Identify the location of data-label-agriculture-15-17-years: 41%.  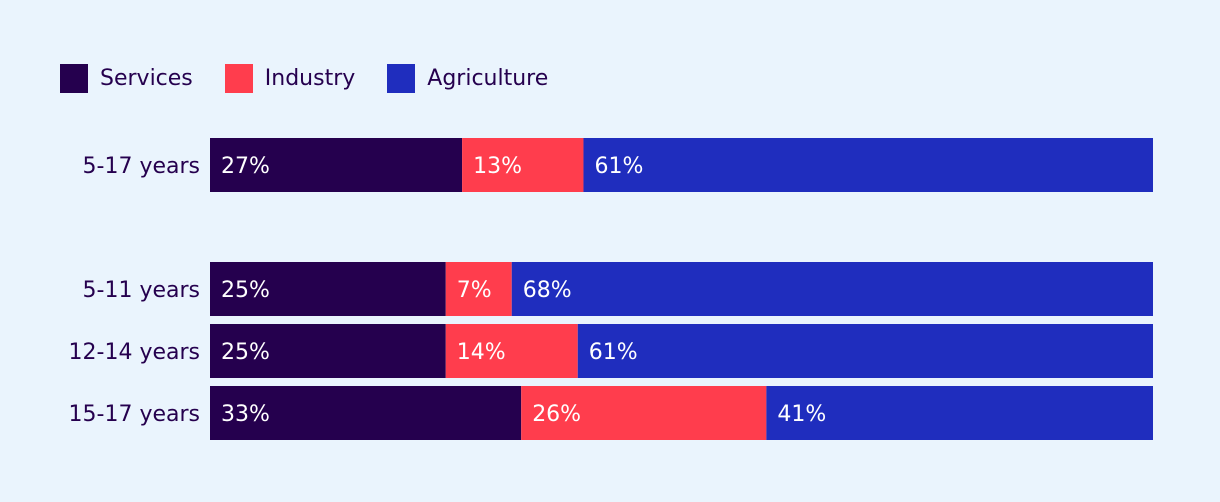
(801, 414).